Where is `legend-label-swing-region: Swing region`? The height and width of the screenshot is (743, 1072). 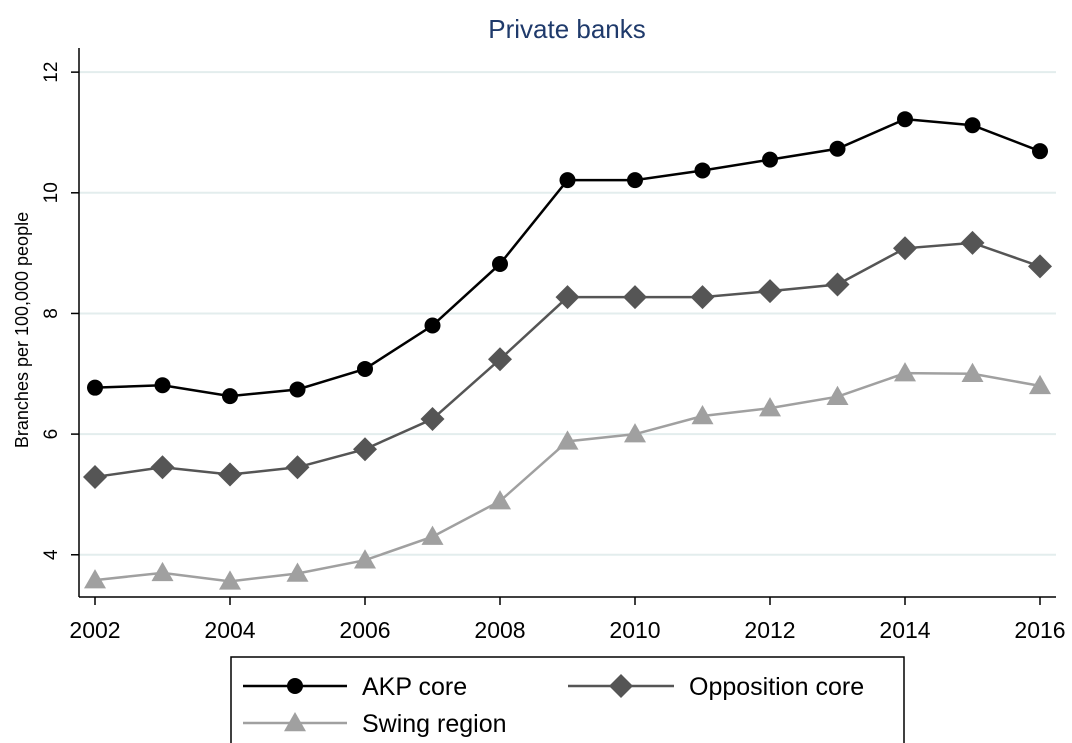 legend-label-swing-region: Swing region is located at coordinates (434, 724).